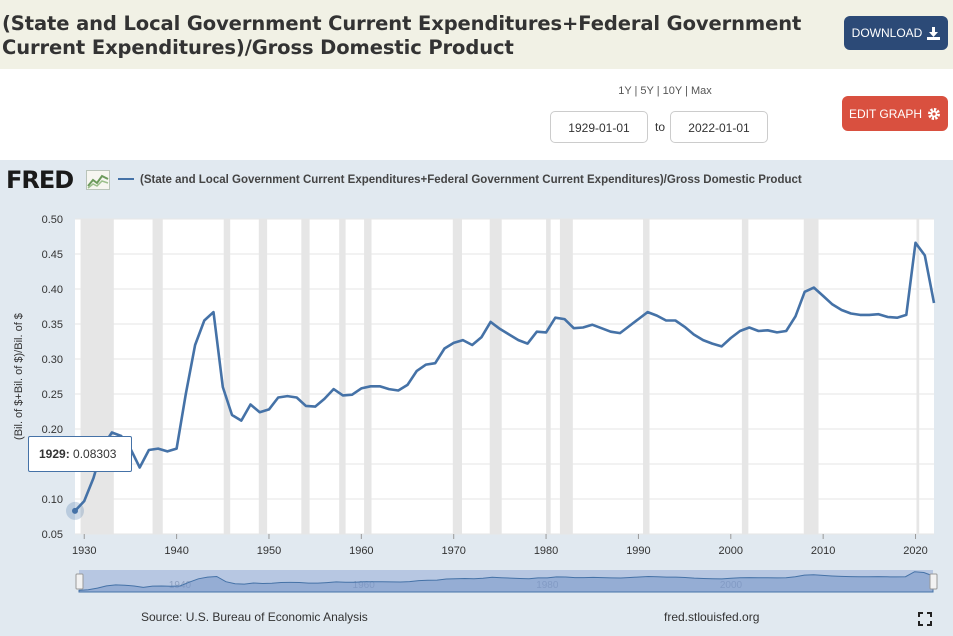 The image size is (953, 636). I want to click on x-tick-label: 1930, so click(84, 551).